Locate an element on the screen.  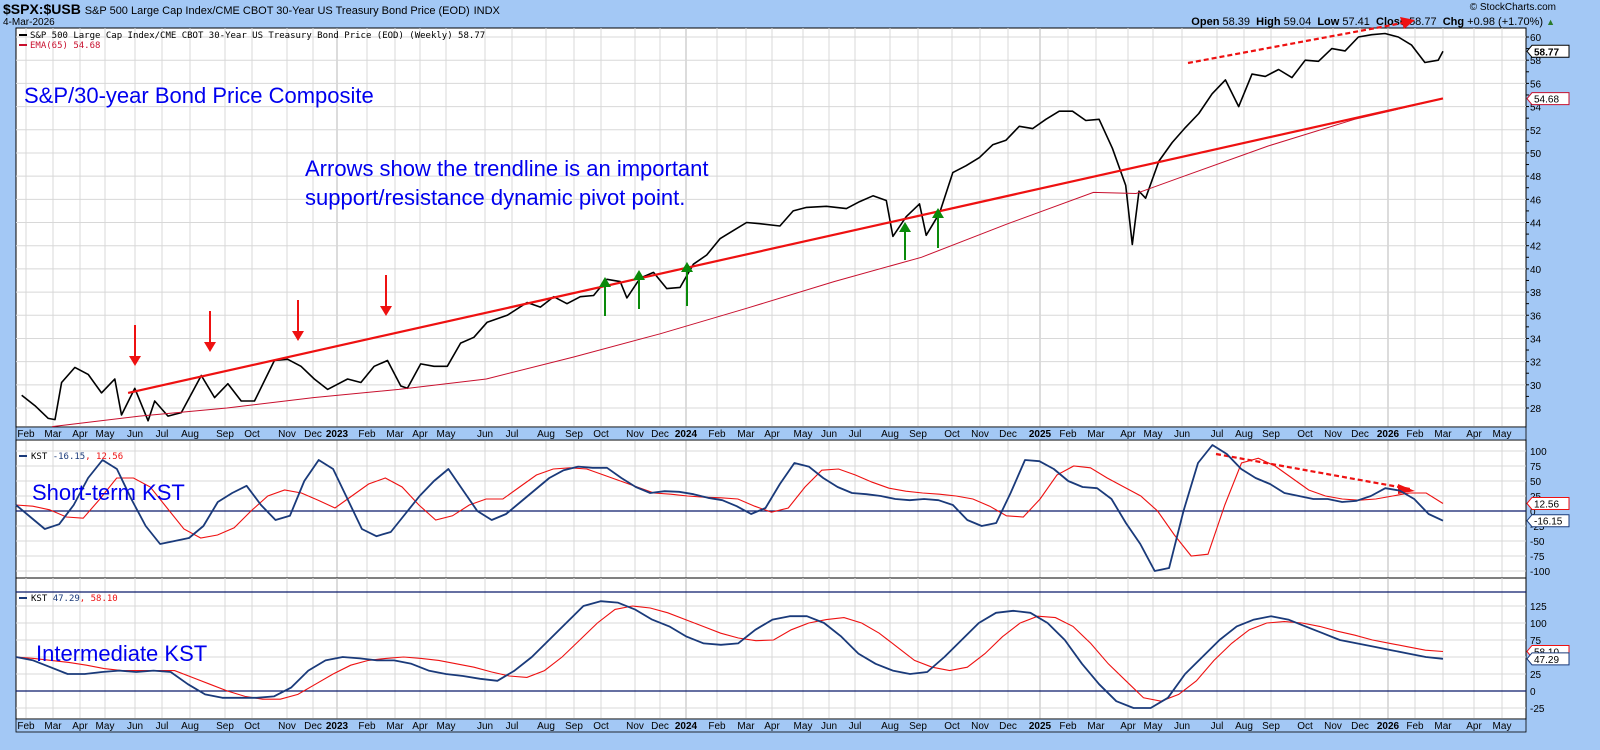
svg-text: 125 is located at coordinates (1538, 607).